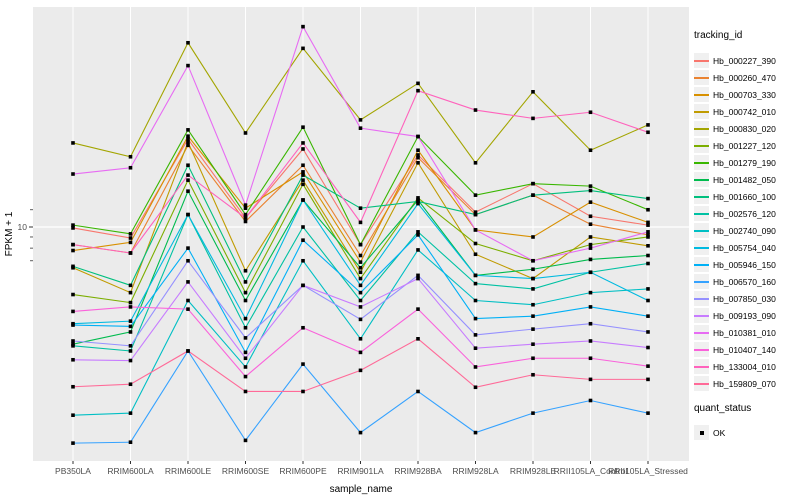 Image resolution: width=800 pixels, height=500 pixels. I want to click on legend-item-Hb_002576_120: Hb_002576_120, so click(735, 213).